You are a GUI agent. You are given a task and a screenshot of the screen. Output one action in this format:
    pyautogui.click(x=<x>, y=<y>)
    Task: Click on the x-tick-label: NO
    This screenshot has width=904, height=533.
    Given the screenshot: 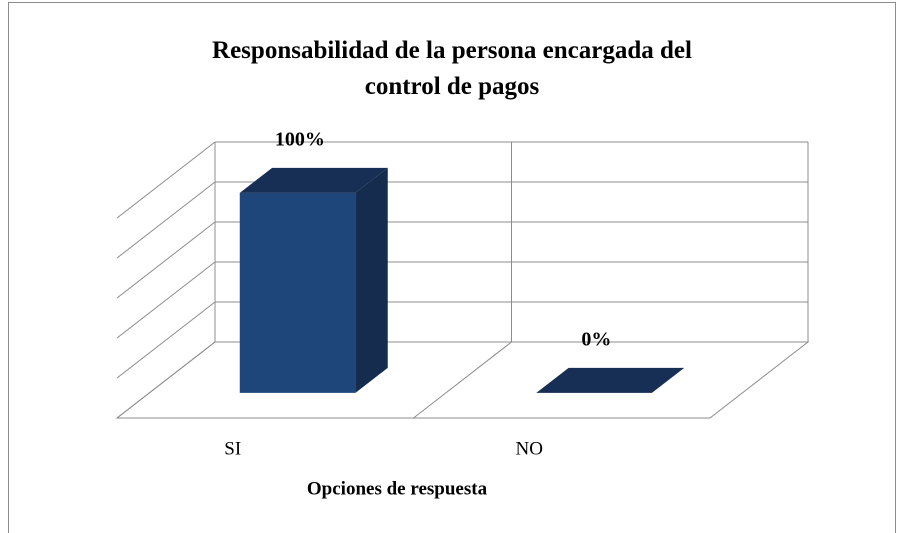 What is the action you would take?
    pyautogui.click(x=529, y=448)
    